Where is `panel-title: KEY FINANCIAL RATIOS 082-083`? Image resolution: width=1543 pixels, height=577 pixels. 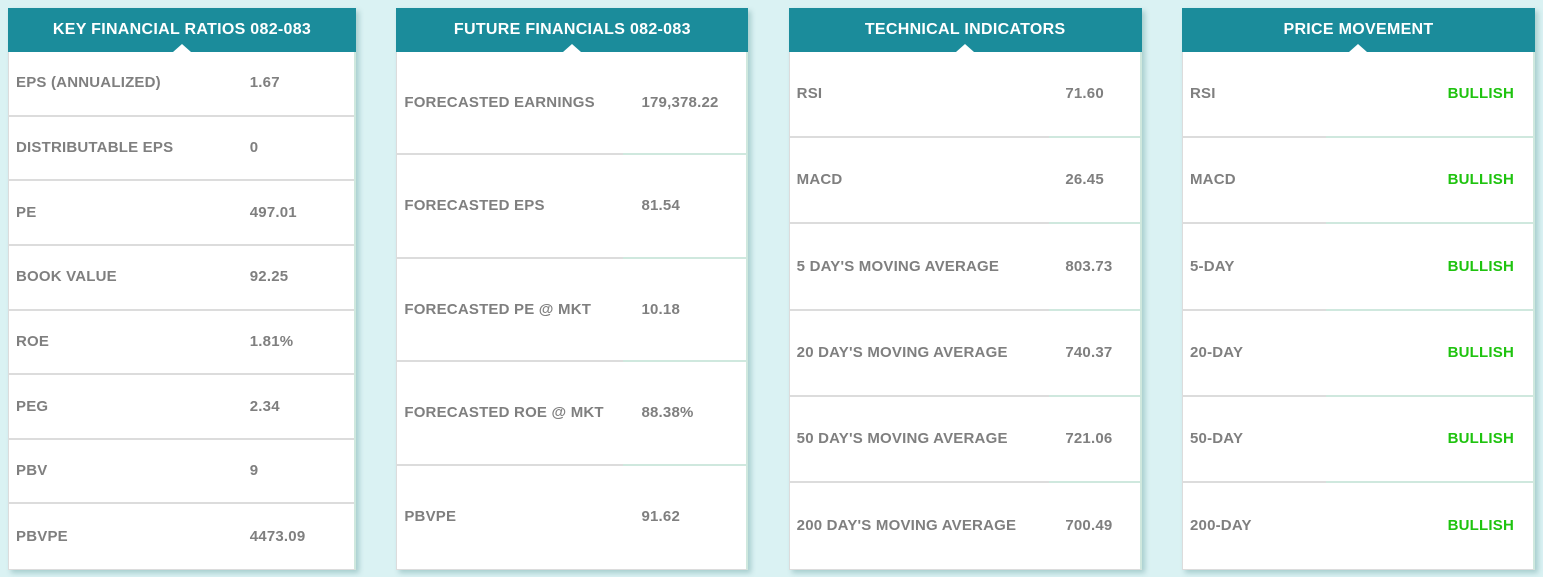
panel-title: KEY FINANCIAL RATIOS 082-083 is located at coordinates (182, 29).